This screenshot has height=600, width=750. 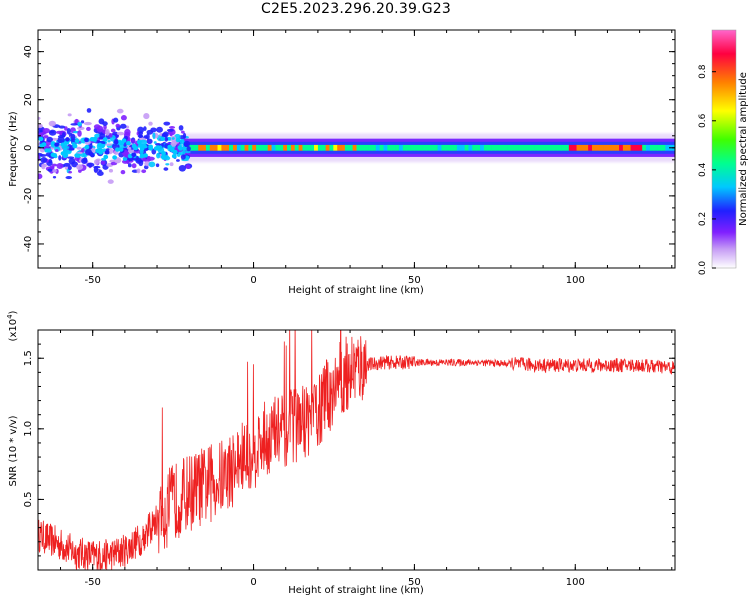 I want to click on spectrogram-heatmap, so click(x=356, y=146).